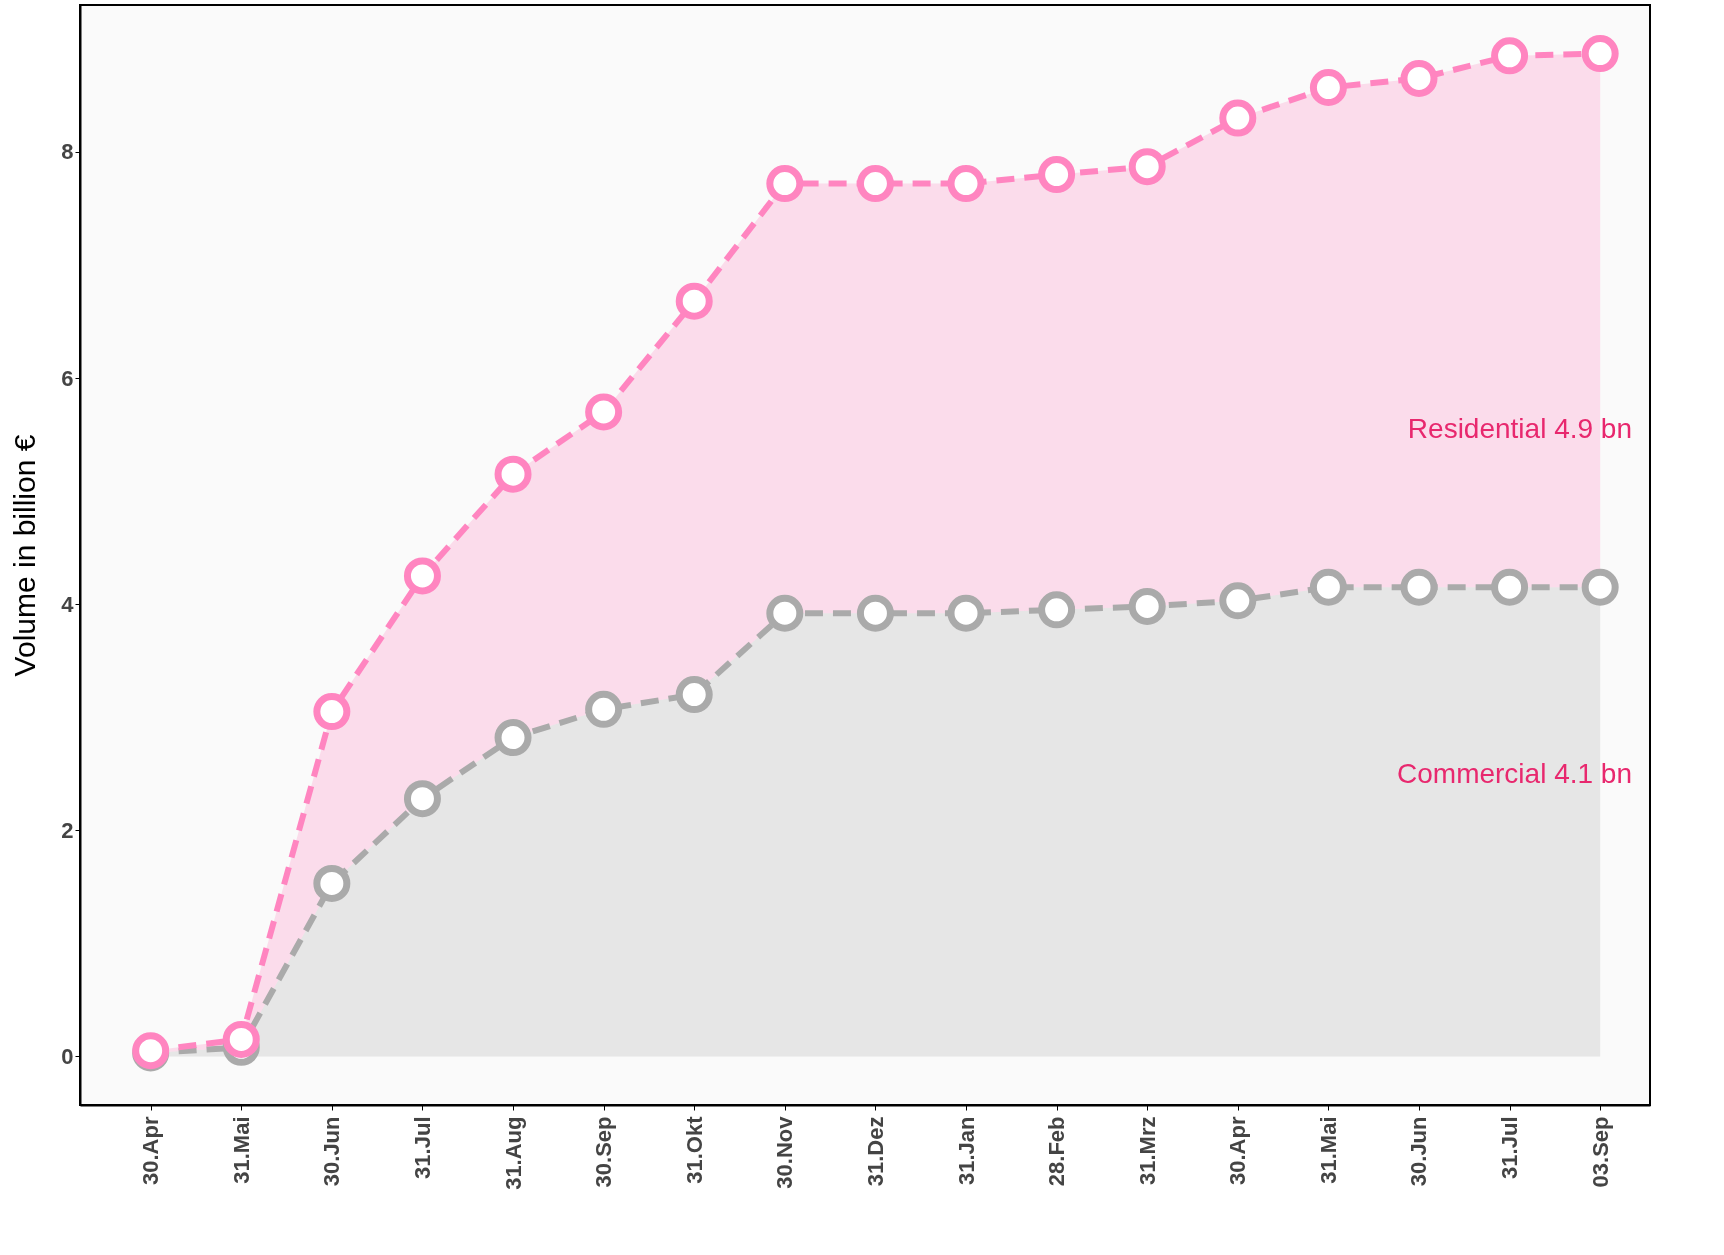  I want to click on x-tick-label: 28.Feb, so click(1057, 1151).